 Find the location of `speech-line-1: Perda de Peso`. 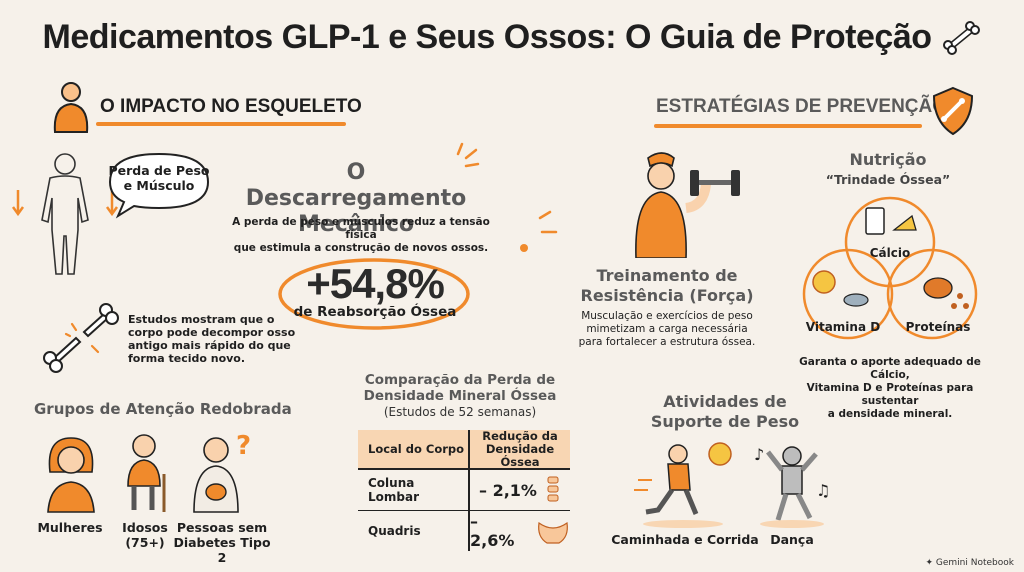

speech-line-1: Perda de Peso is located at coordinates (159, 170).